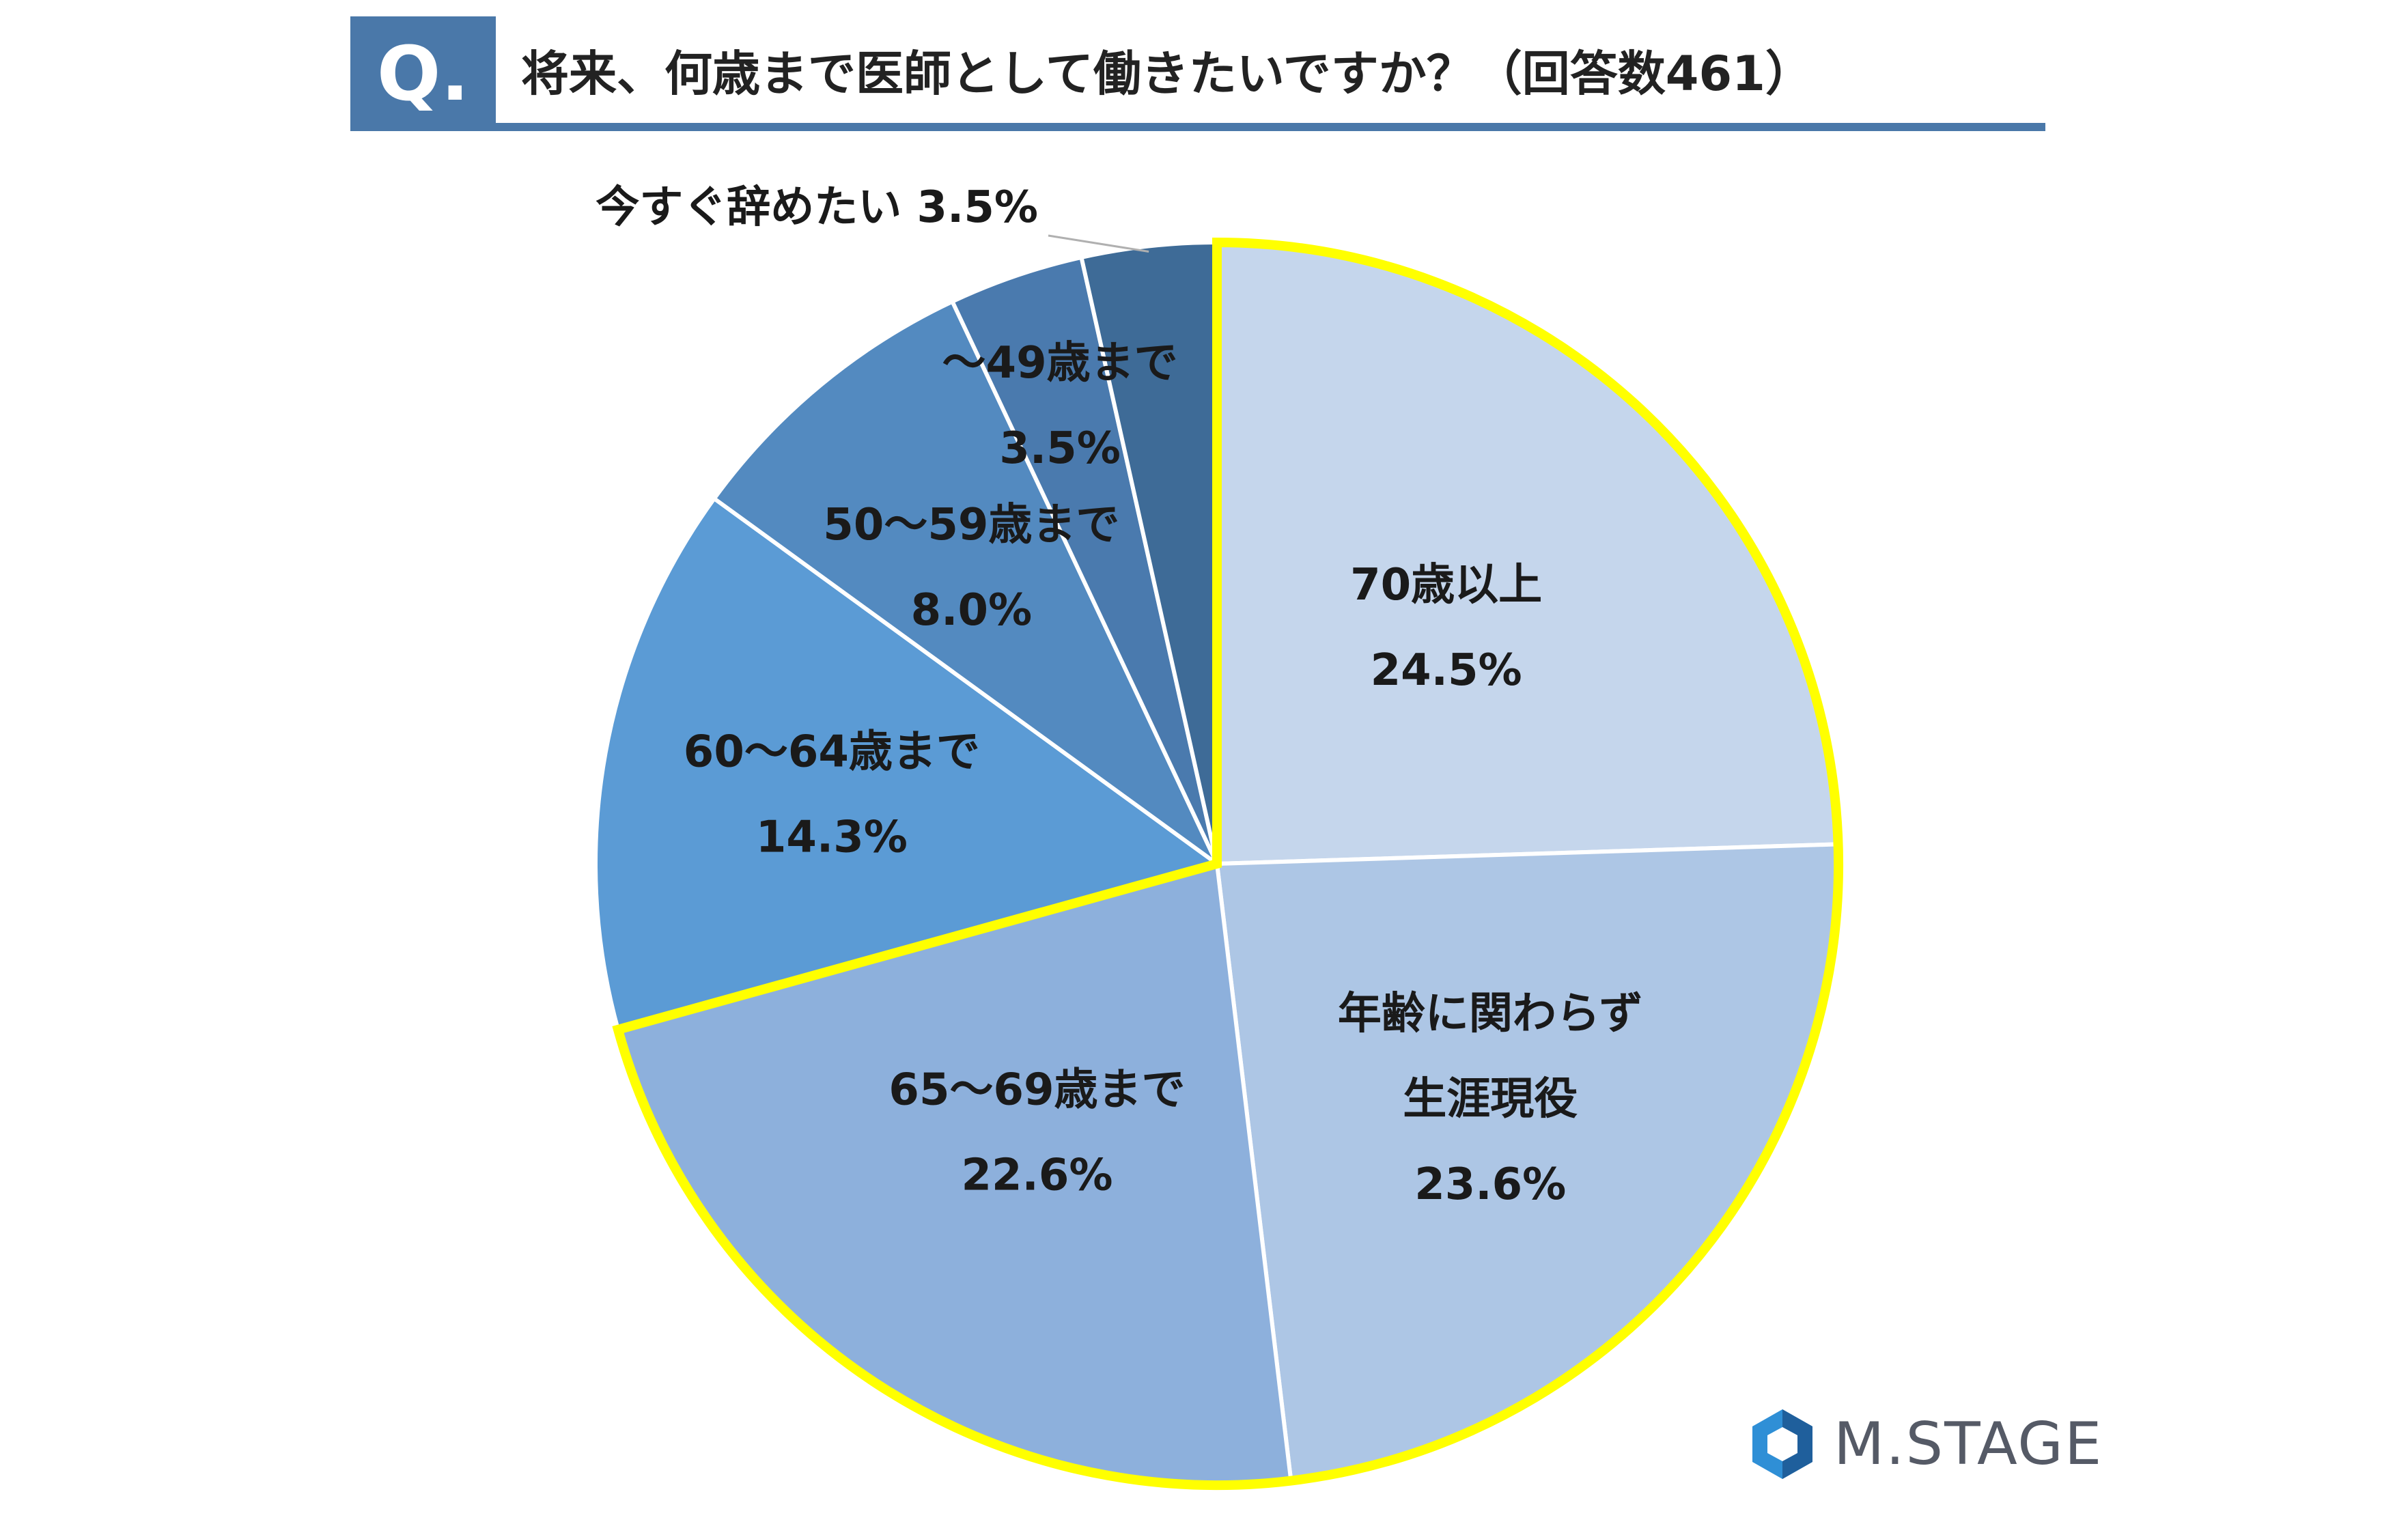 The width and height of the screenshot is (2408, 1522). I want to click on slice-value-2: 23.6%, so click(1490, 1184).